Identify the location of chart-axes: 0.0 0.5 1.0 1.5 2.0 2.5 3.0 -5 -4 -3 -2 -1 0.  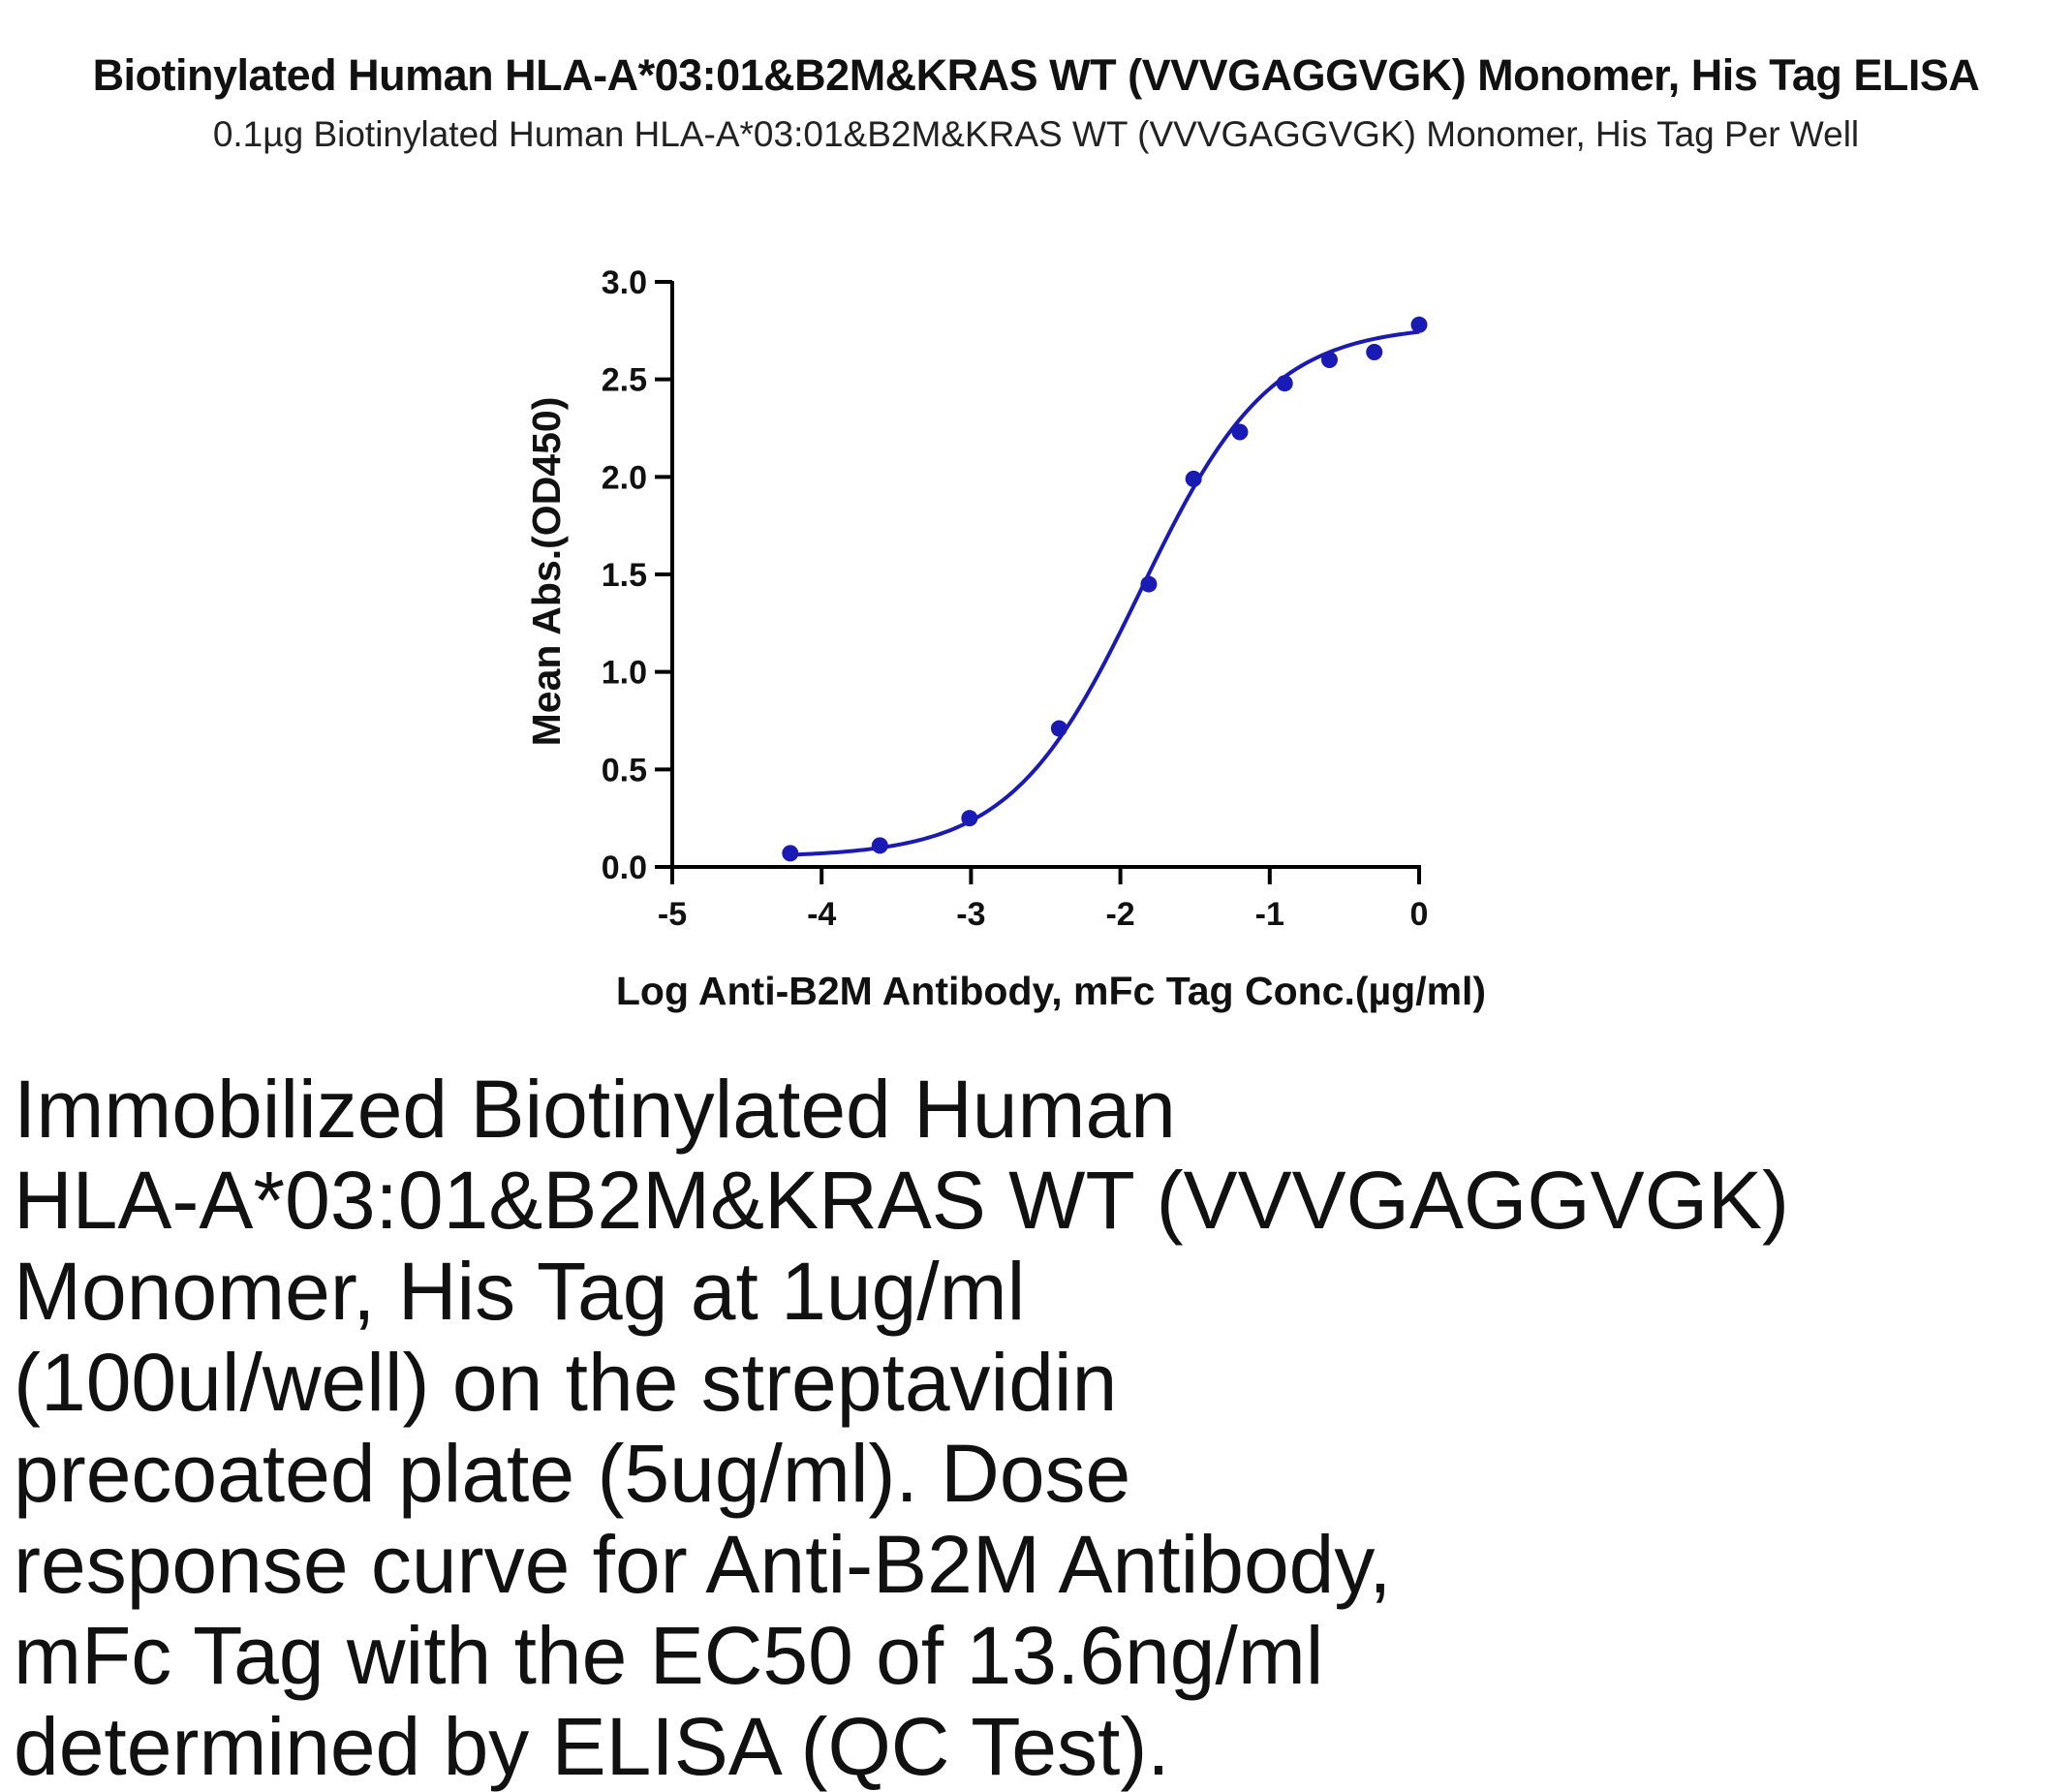
(1015, 598).